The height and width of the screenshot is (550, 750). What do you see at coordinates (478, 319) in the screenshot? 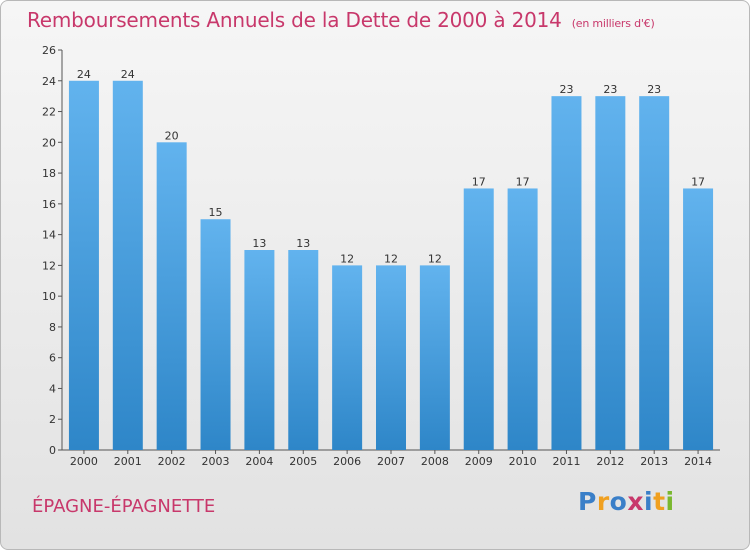
I see `bar-2009` at bounding box center [478, 319].